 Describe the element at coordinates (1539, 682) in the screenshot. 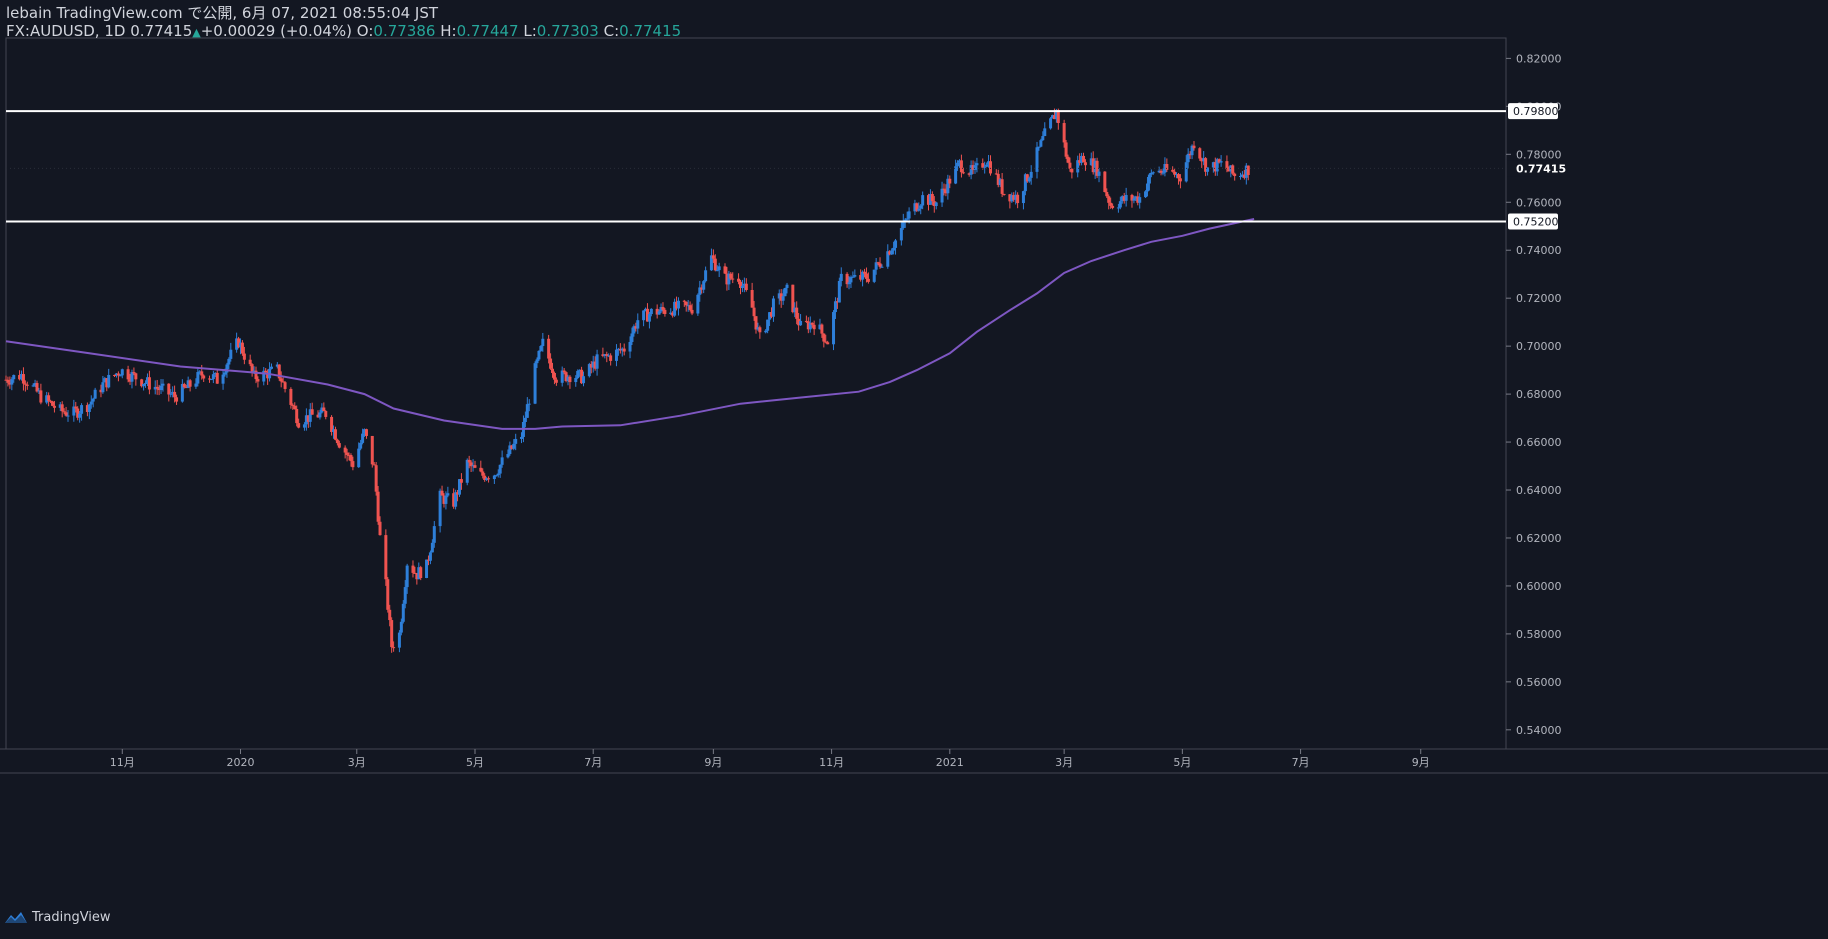

I see `y-tick-label: 0.56000` at that location.